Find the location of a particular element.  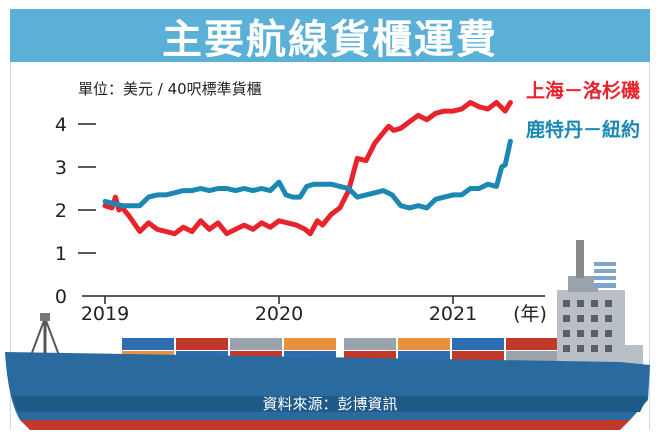

bridge-top is located at coordinates (583, 284).